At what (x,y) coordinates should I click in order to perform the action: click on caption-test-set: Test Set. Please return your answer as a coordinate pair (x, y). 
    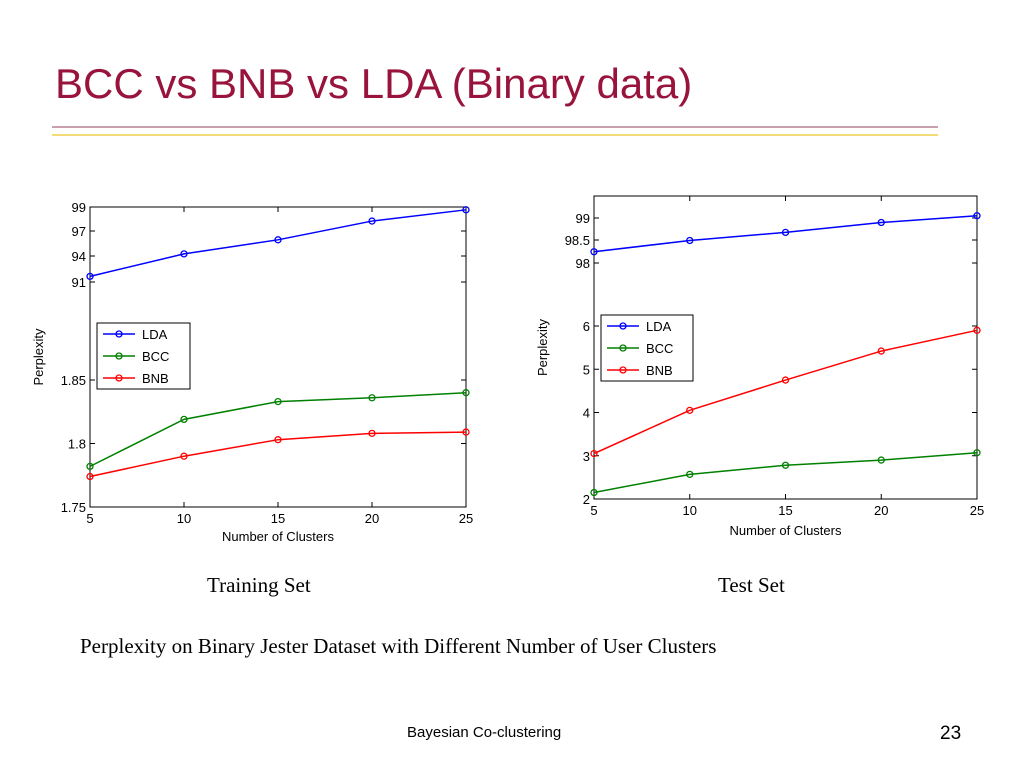
    Looking at the image, I should click on (751, 585).